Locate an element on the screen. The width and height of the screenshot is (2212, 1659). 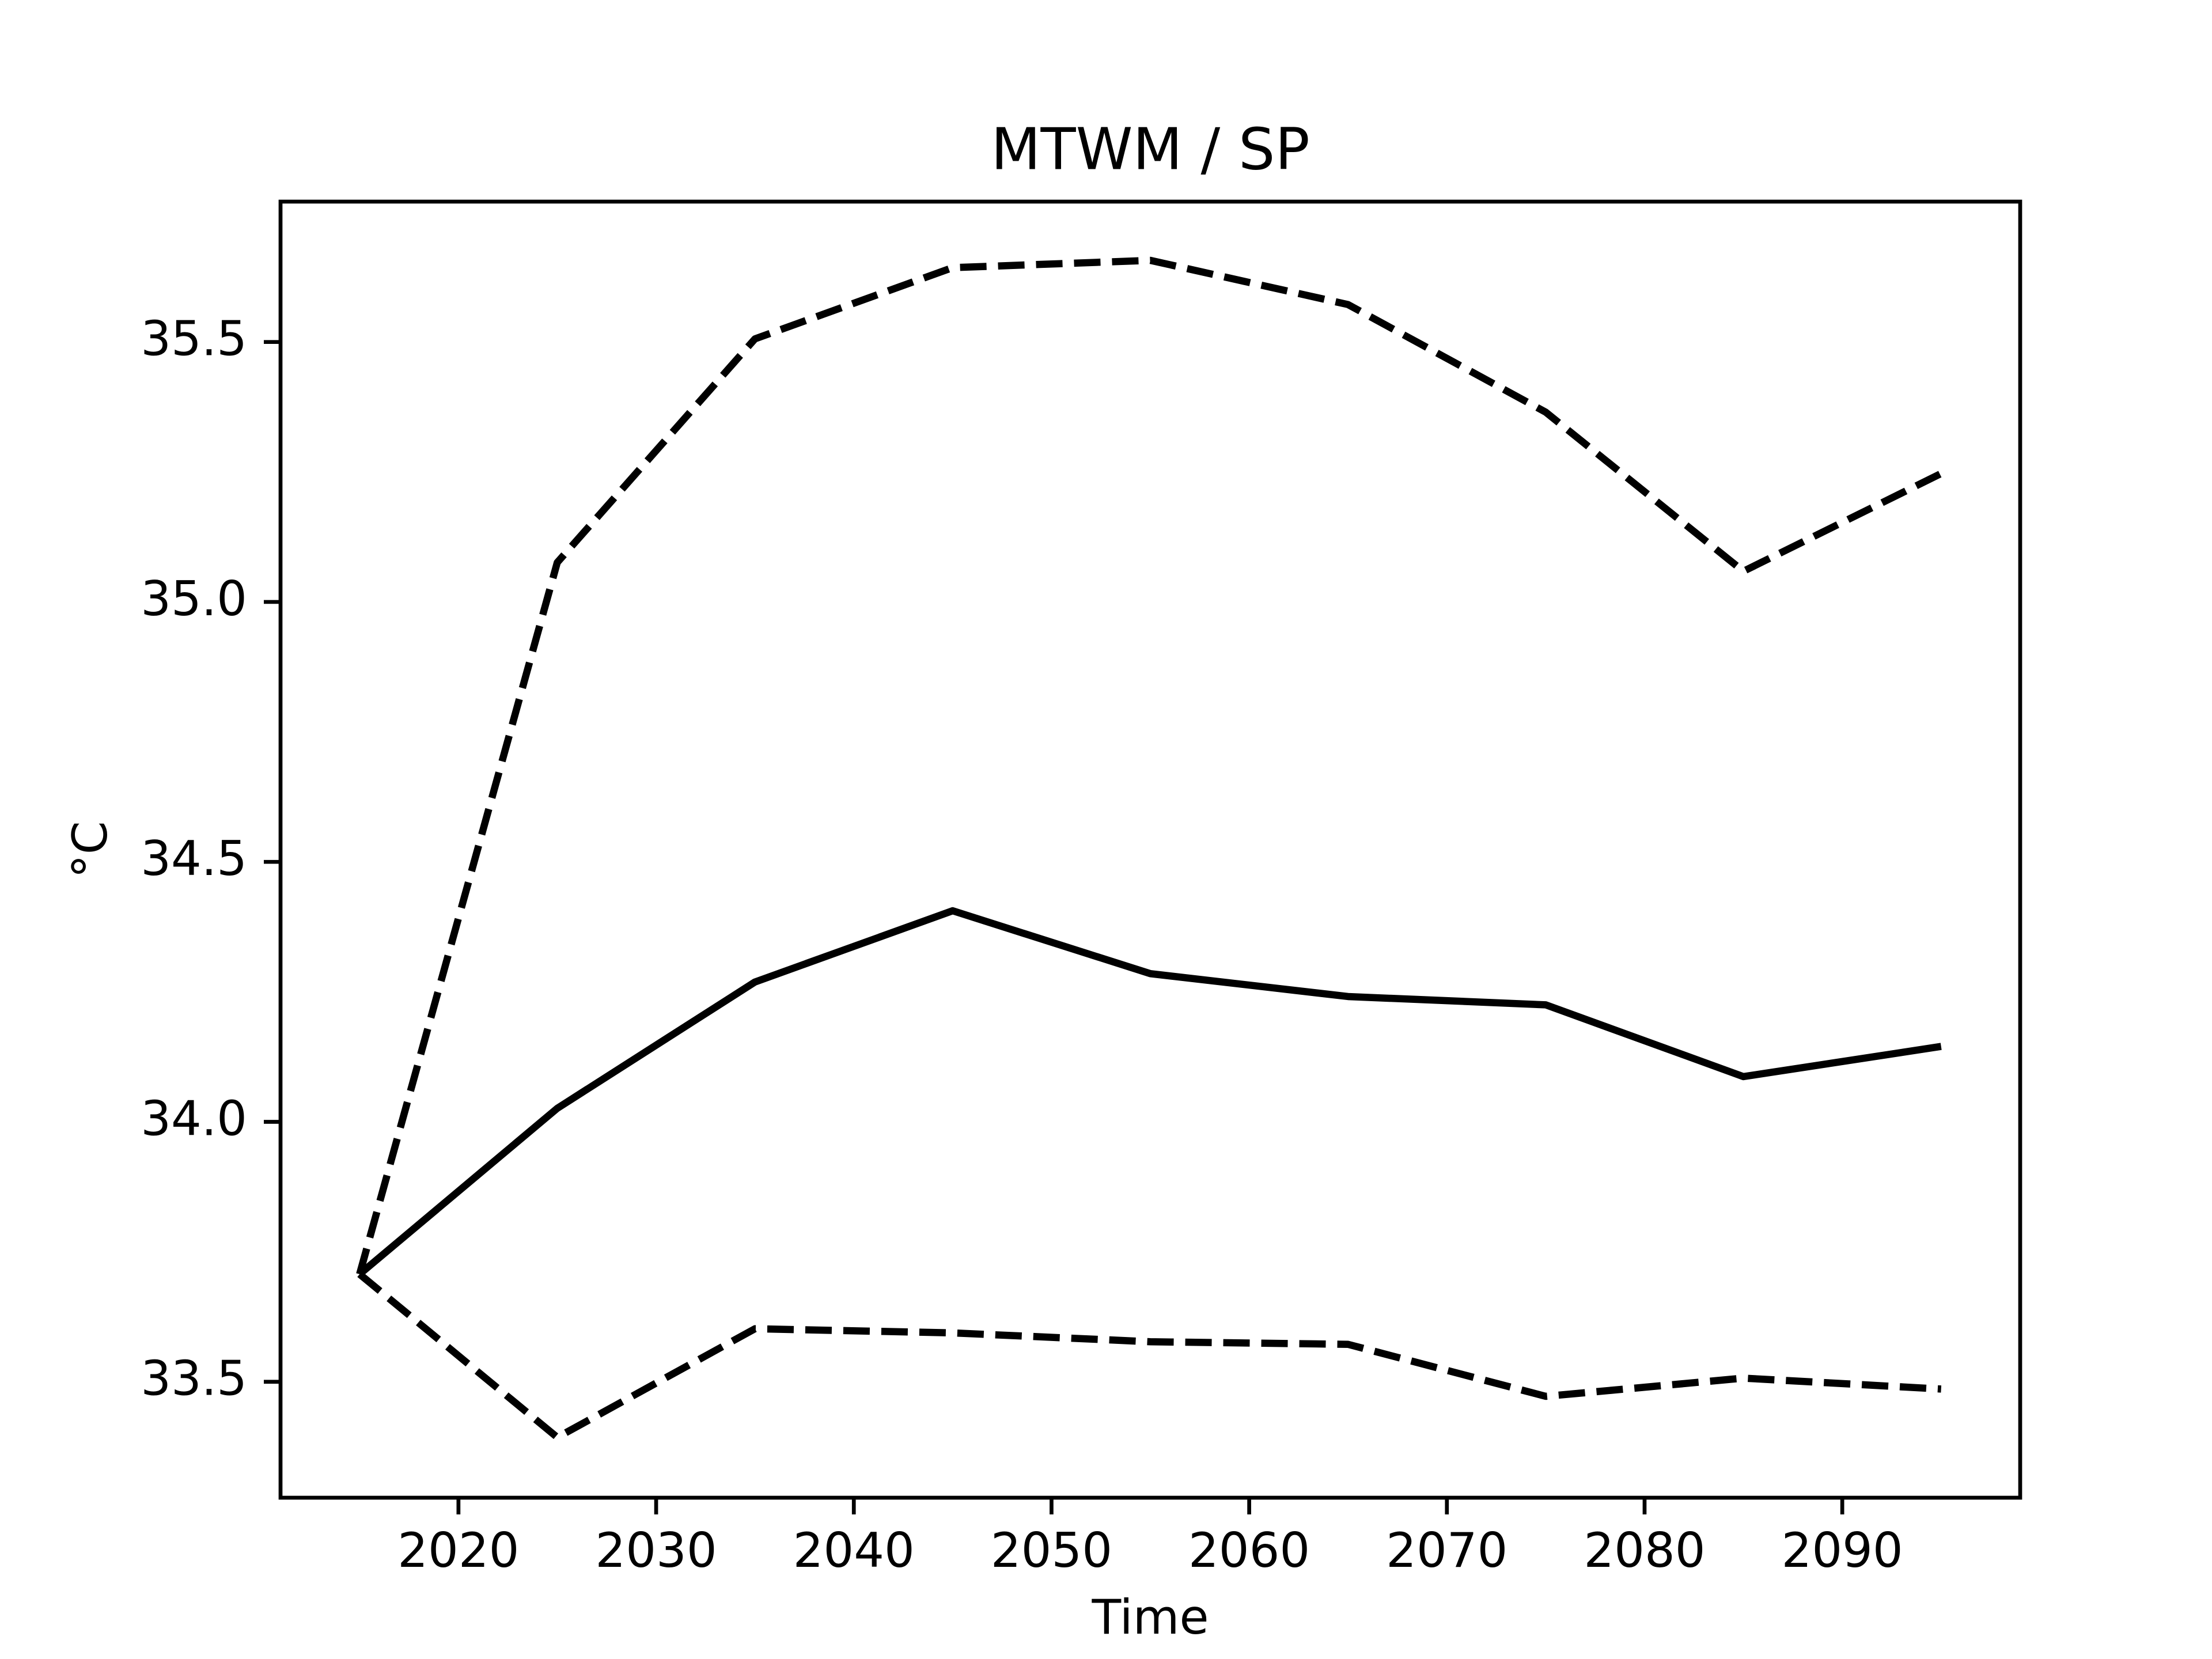
y-tick-label: 35.0 is located at coordinates (194, 599).